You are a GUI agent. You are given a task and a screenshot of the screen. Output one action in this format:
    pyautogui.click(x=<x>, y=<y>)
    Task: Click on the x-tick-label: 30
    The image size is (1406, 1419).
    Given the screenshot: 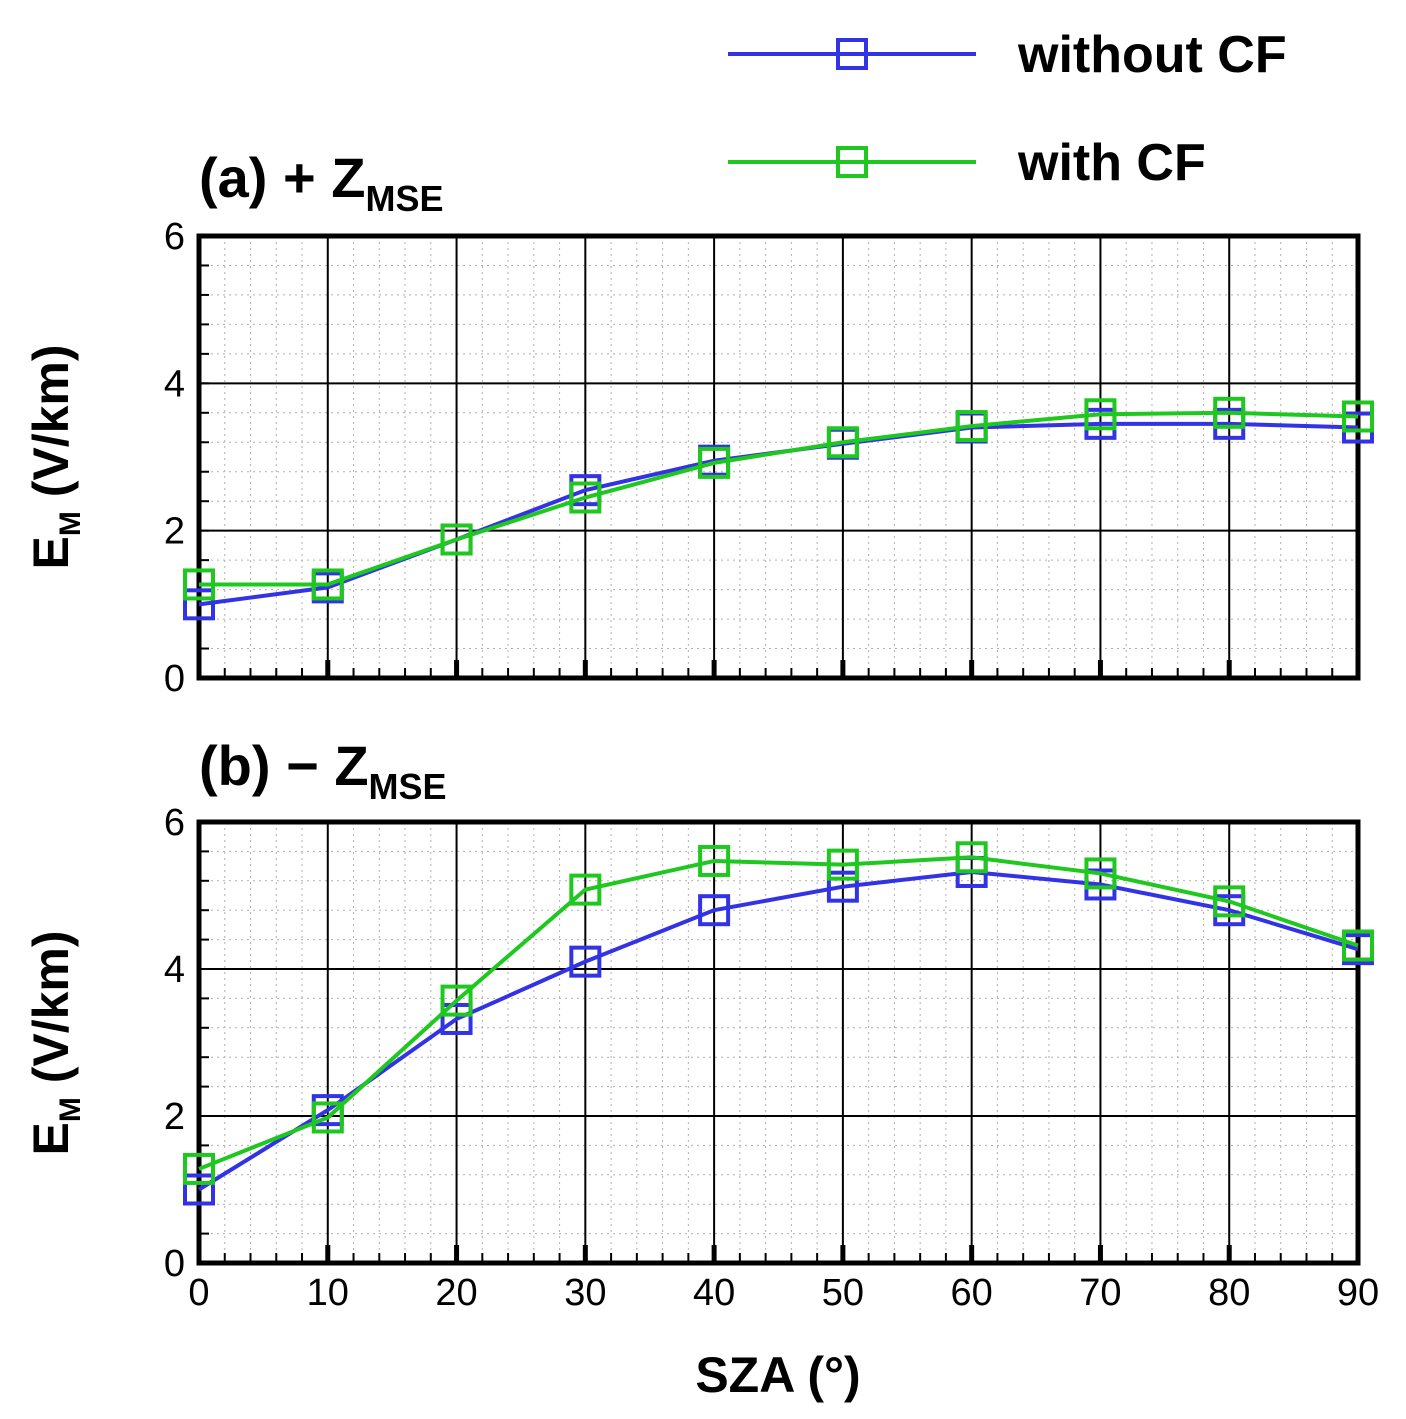 What is the action you would take?
    pyautogui.click(x=585, y=1293)
    